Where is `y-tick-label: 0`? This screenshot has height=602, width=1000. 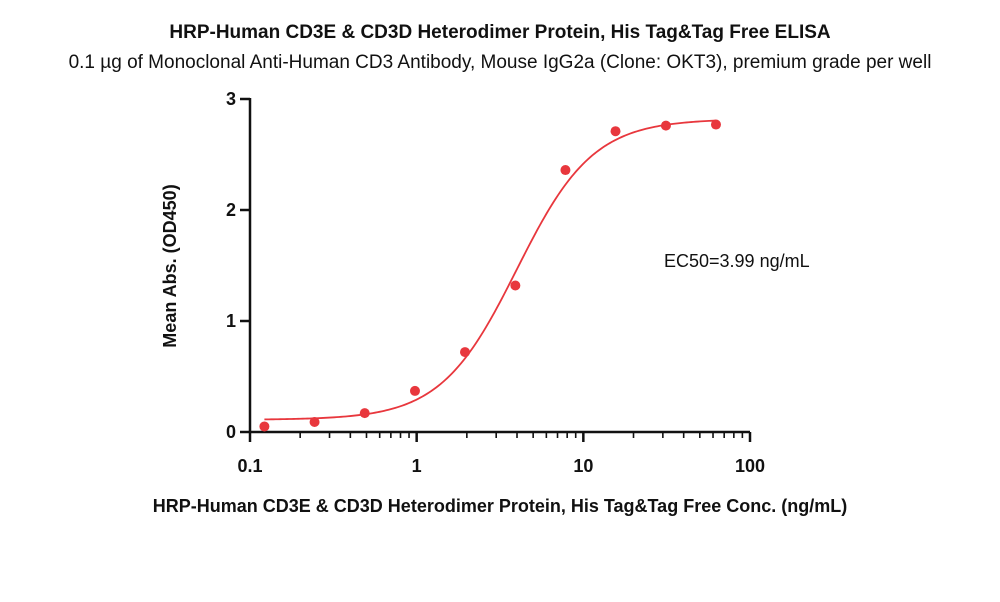 y-tick-label: 0 is located at coordinates (231, 432).